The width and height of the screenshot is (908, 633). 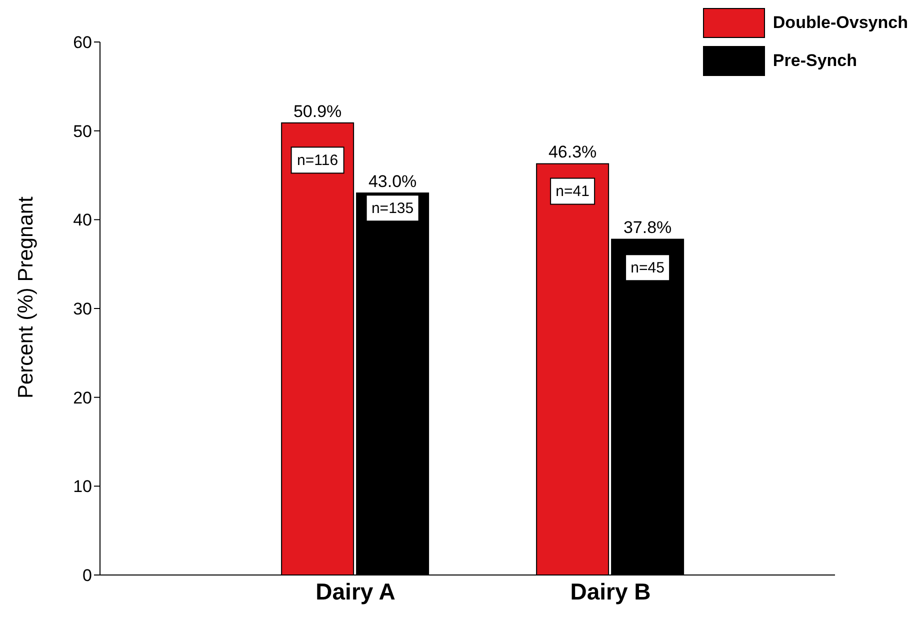 I want to click on annotation: n=116, so click(x=317, y=161).